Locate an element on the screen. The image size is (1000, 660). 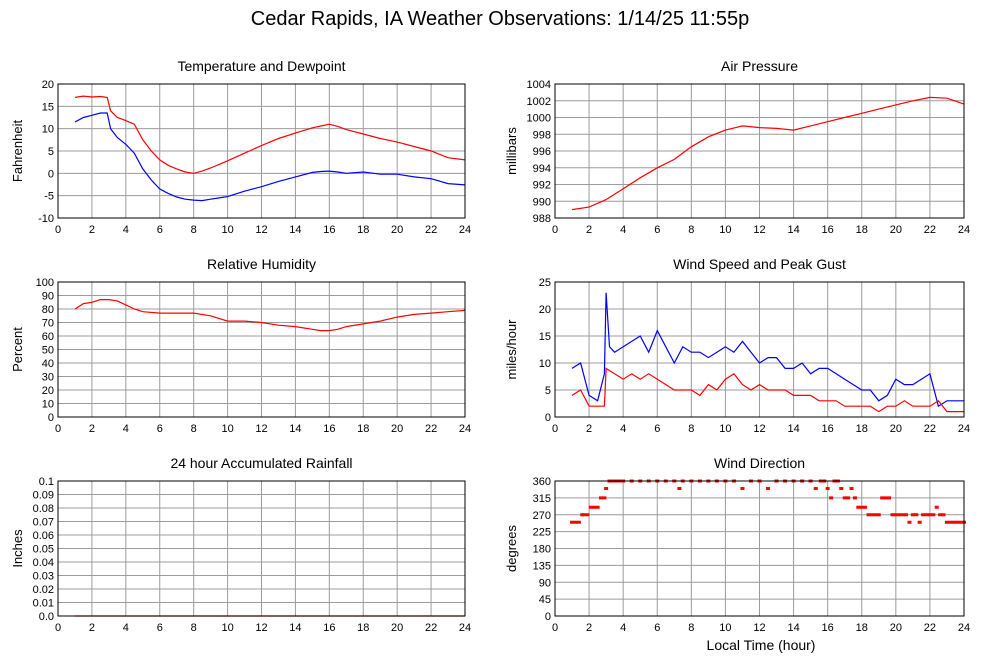
rainfall-y-tick-label: 0.0 is located at coordinates (46, 617).